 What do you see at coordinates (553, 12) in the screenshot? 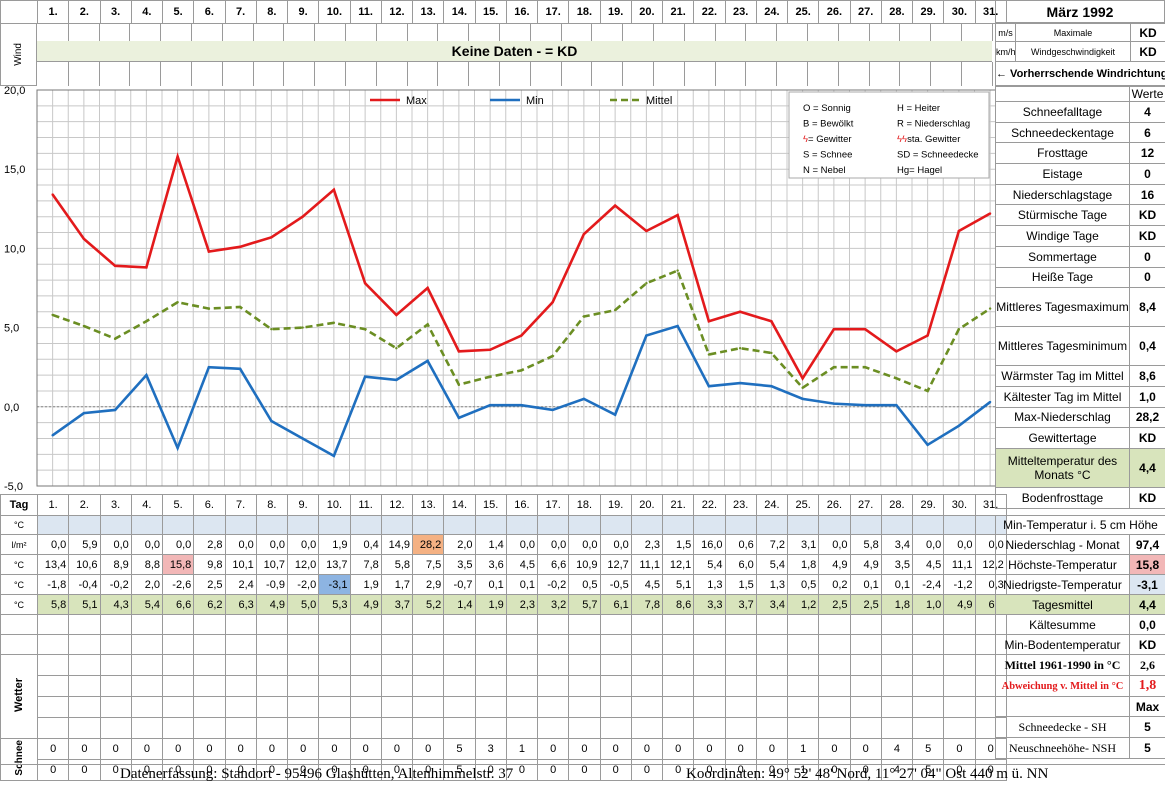
I see `day-header-17: 17.` at bounding box center [553, 12].